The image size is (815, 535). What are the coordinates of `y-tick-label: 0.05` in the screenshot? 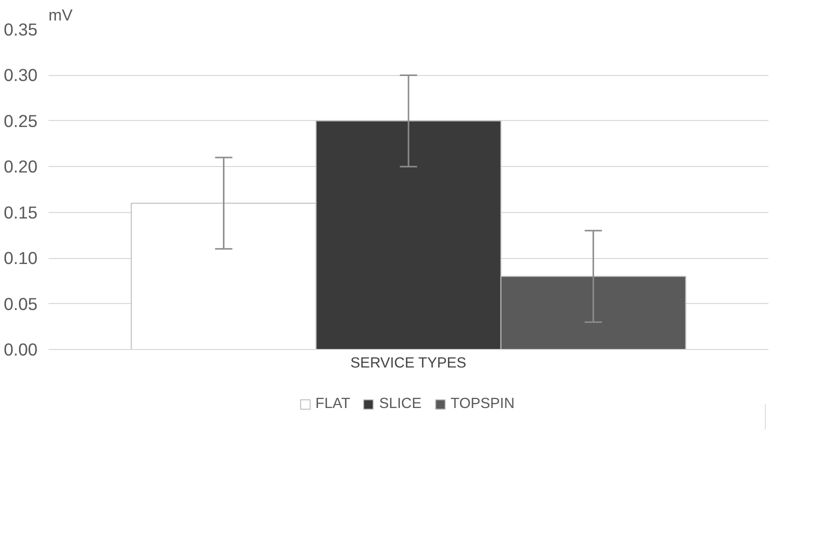 It's located at (21, 304).